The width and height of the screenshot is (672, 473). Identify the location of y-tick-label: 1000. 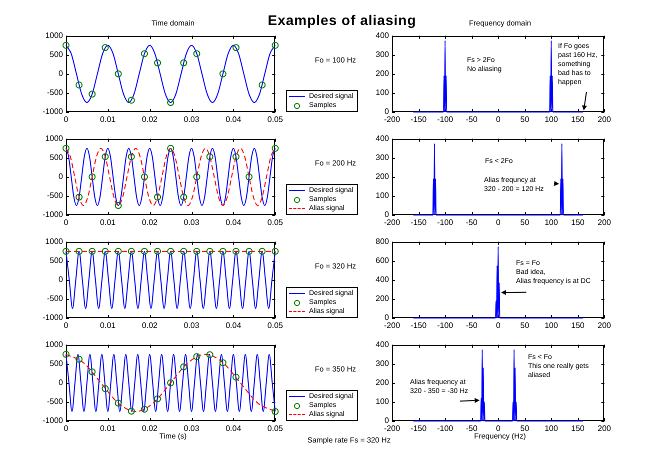
(54, 139).